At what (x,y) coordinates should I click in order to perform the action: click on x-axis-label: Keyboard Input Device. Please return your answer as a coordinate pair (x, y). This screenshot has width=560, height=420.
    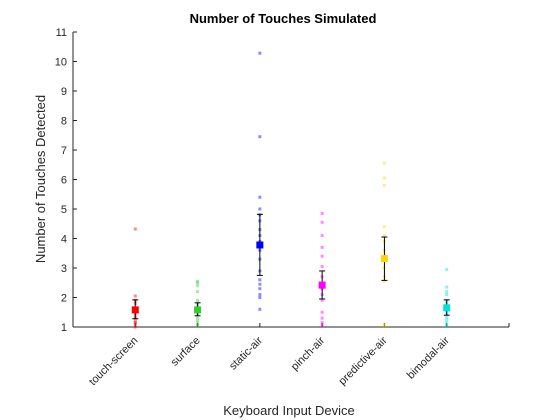
    Looking at the image, I should click on (289, 410).